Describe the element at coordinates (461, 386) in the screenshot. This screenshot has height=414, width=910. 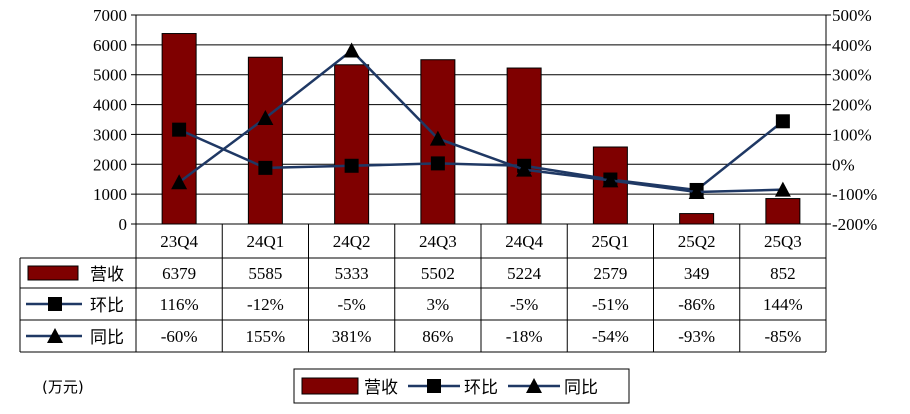
I see `legend: 营收 环比 同比` at that location.